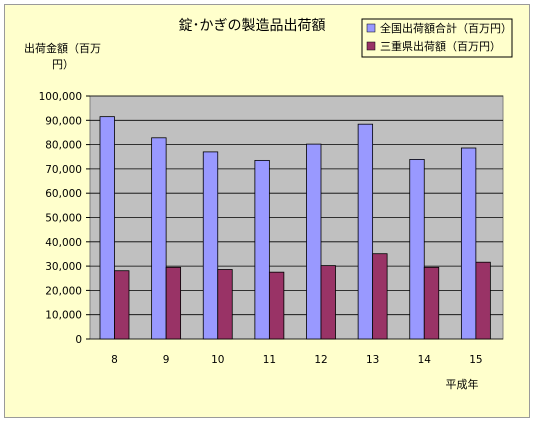  I want to click on x-axis-title: 平成年, so click(462, 384).